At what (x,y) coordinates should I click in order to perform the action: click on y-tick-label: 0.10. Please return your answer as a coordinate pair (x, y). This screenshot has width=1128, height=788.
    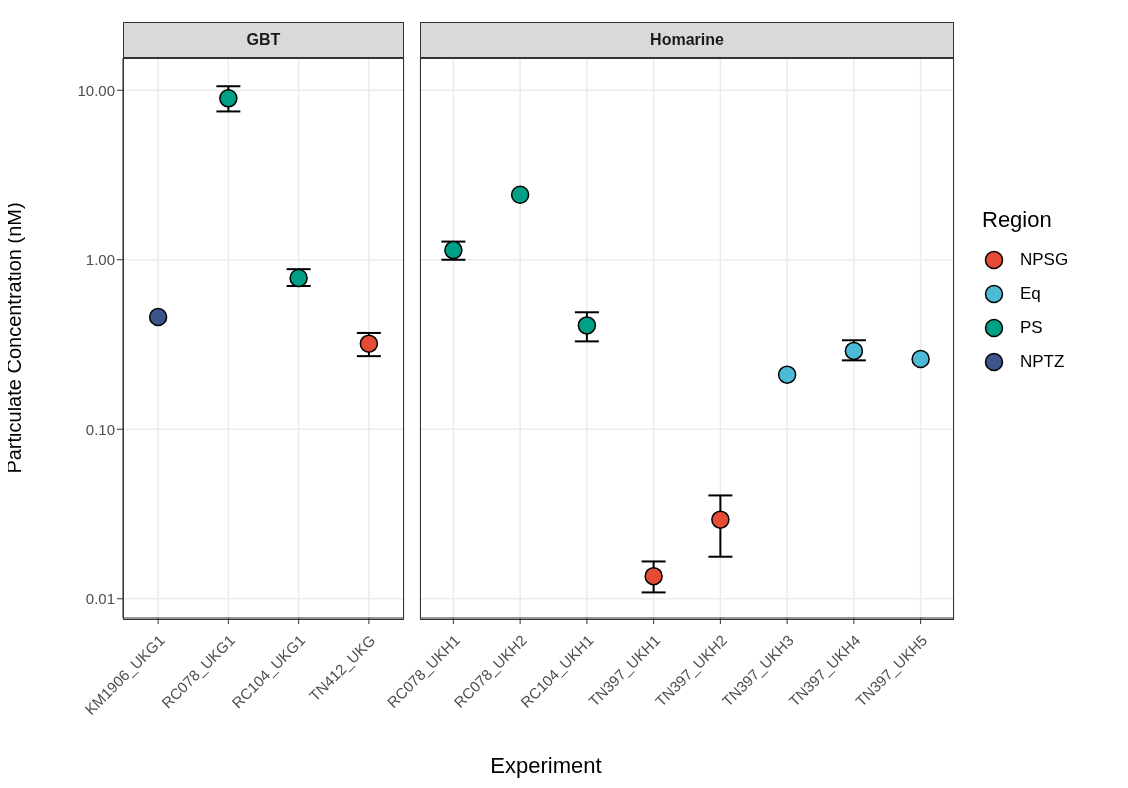
    Looking at the image, I should click on (100, 429).